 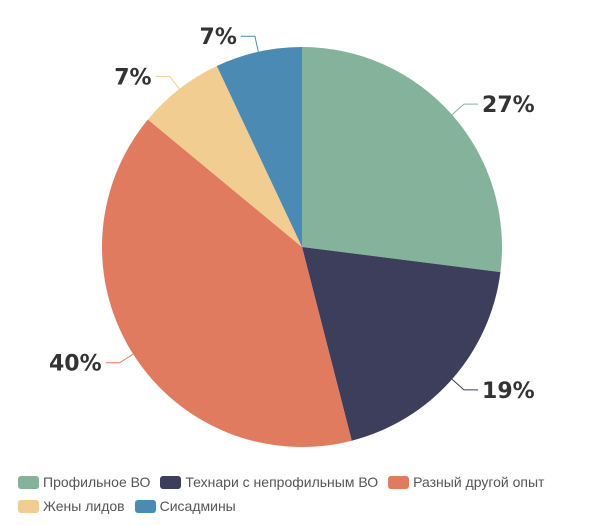 I want to click on legend-label: Технари с непрофильным ВО, so click(x=282, y=482).